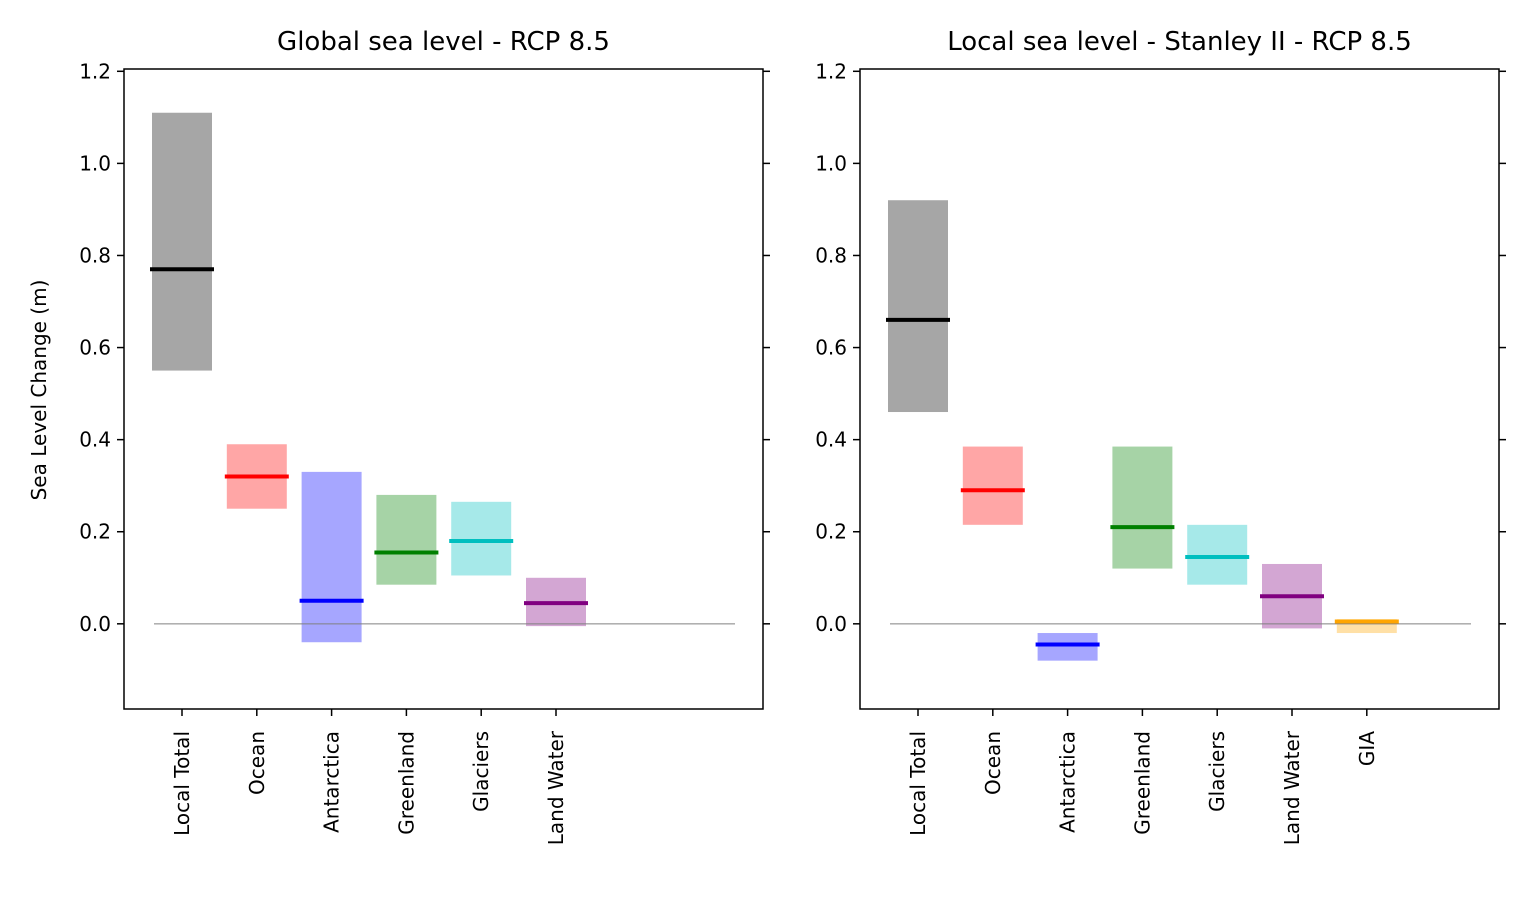 Image resolution: width=1536 pixels, height=900 pixels. Describe the element at coordinates (443, 42) in the screenshot. I see `chart-title: Global sea level - RCP 8.5` at that location.